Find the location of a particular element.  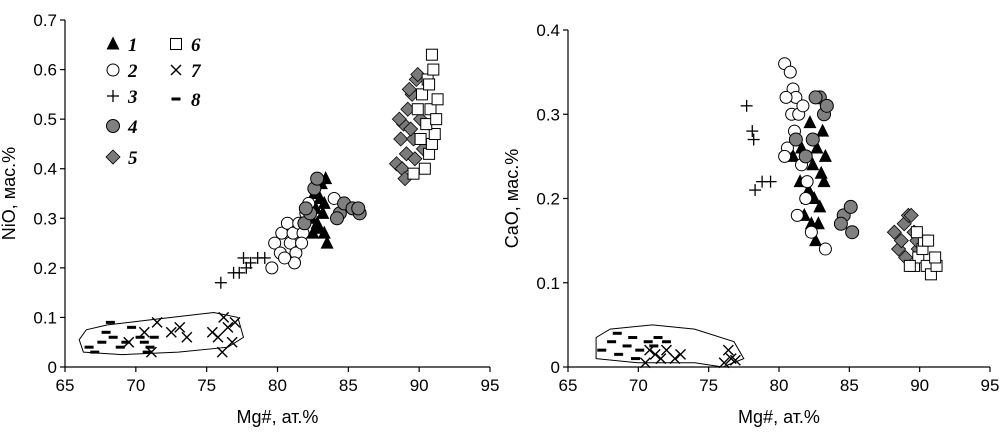

y-axis-title: NiO, мас.% is located at coordinates (9, 193).